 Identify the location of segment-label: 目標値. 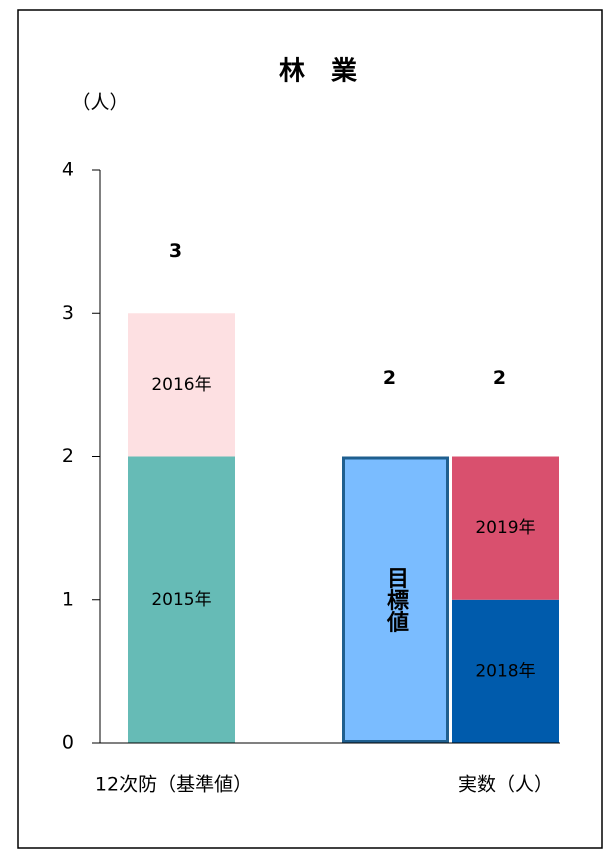
(396, 600).